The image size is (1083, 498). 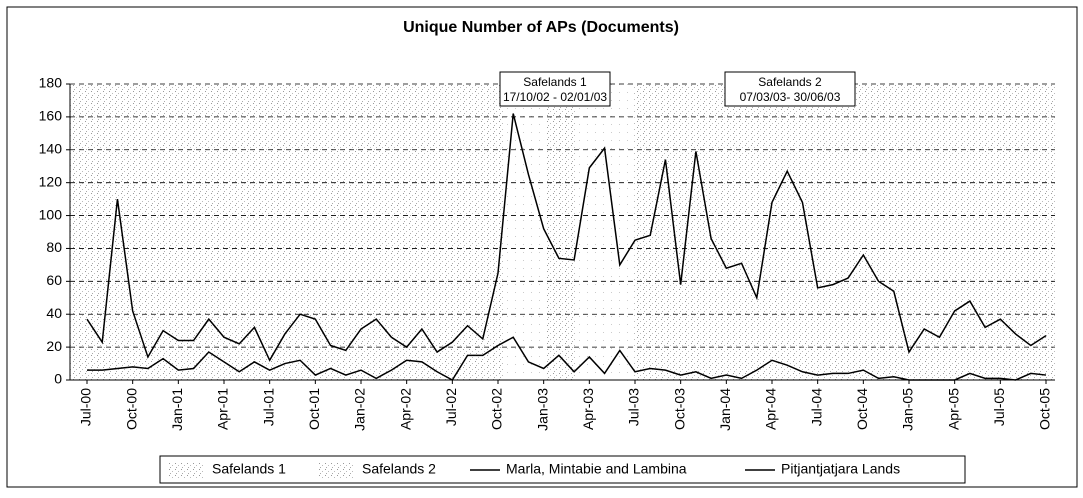 What do you see at coordinates (816, 407) in the screenshot?
I see `x-tick-label: Jul-04` at bounding box center [816, 407].